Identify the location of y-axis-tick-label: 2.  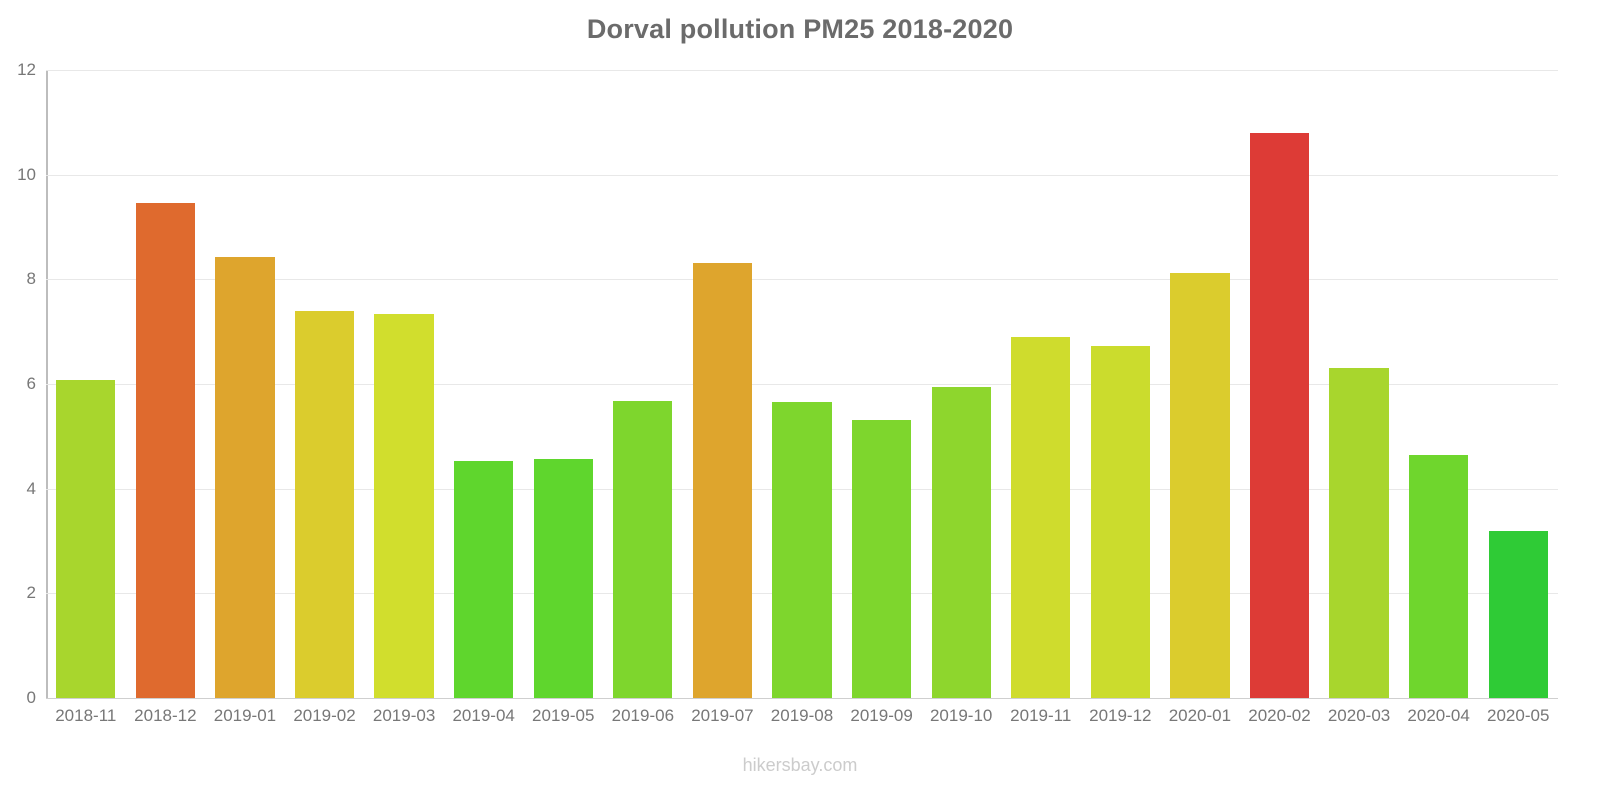
(31, 593).